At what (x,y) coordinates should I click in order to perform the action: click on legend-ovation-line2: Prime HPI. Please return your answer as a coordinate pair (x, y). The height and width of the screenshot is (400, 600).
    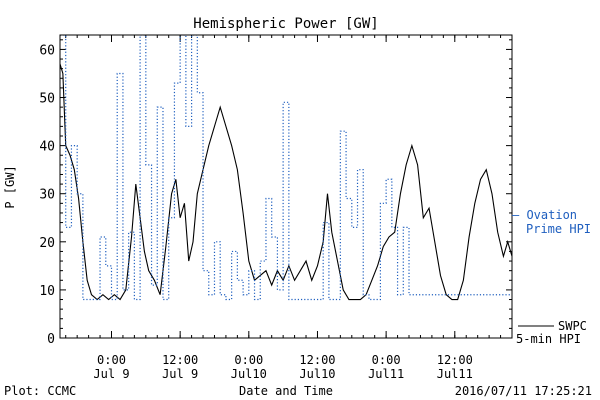
    Looking at the image, I should click on (558, 229).